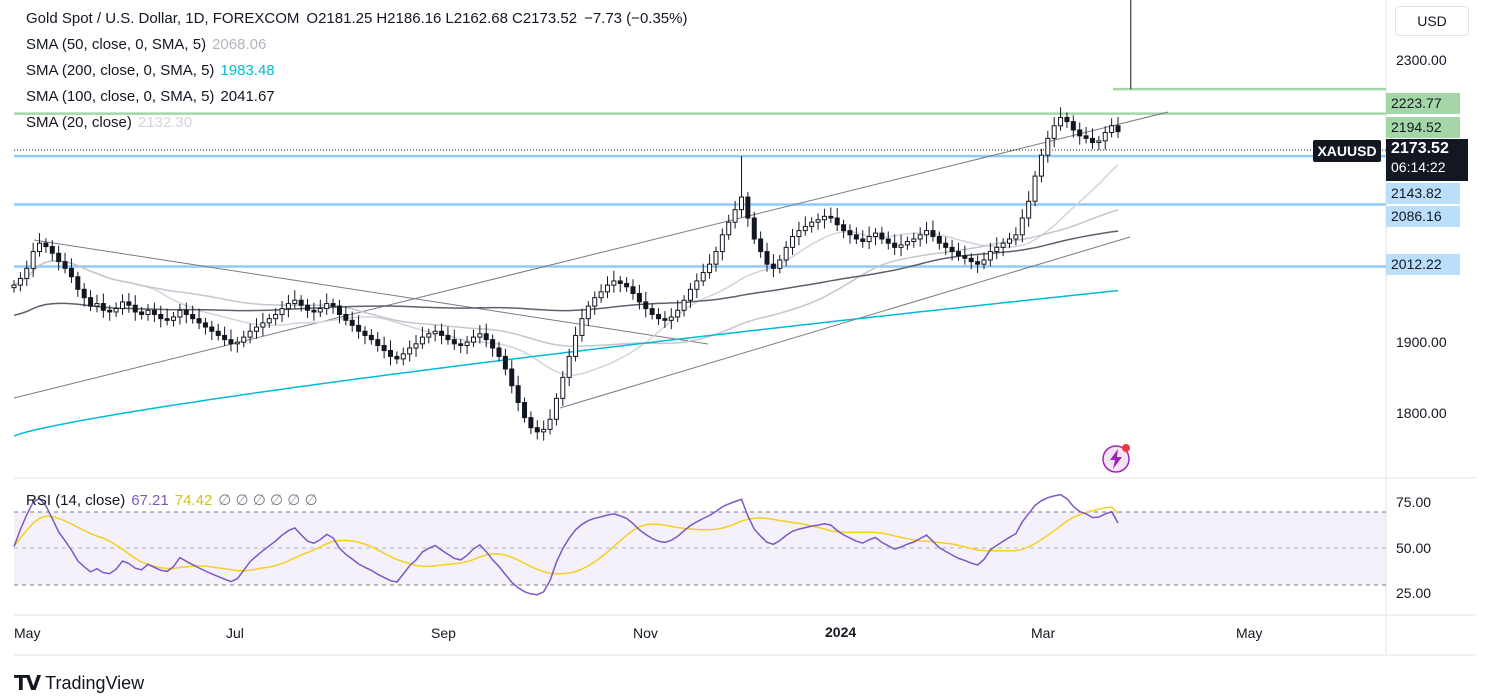 This screenshot has width=1490, height=700. I want to click on sma200-legend: SMA (200, close, 0, SMA, 5) 1983.48, so click(150, 71).